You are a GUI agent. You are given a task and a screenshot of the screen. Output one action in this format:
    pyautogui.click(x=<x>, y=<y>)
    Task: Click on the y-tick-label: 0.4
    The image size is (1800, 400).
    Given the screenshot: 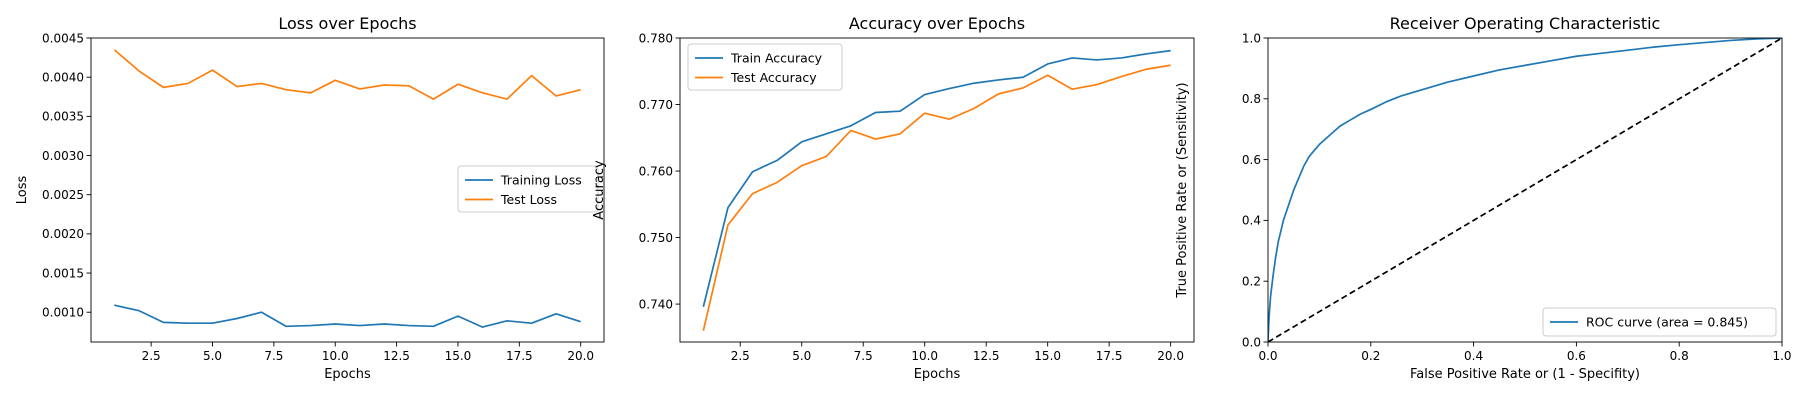 What is the action you would take?
    pyautogui.click(x=1251, y=221)
    